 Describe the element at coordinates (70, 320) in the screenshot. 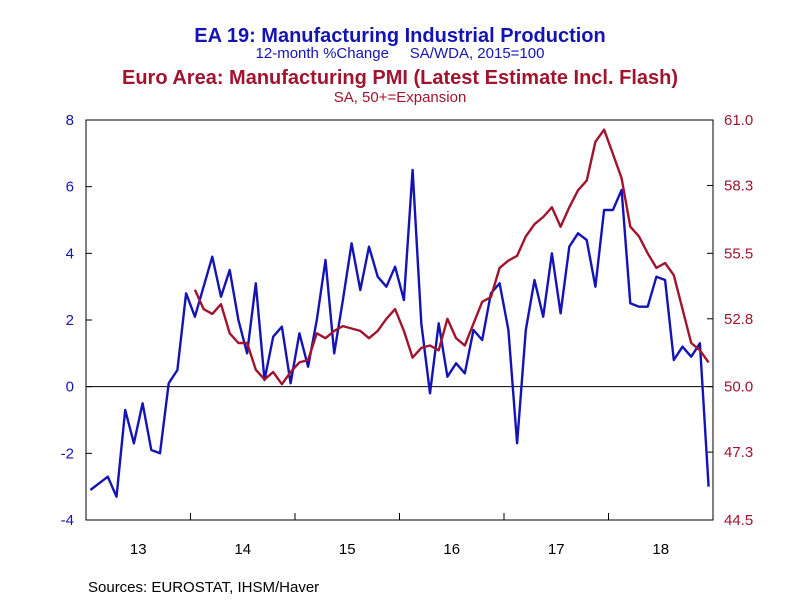

I see `left-tick-label: 2` at that location.